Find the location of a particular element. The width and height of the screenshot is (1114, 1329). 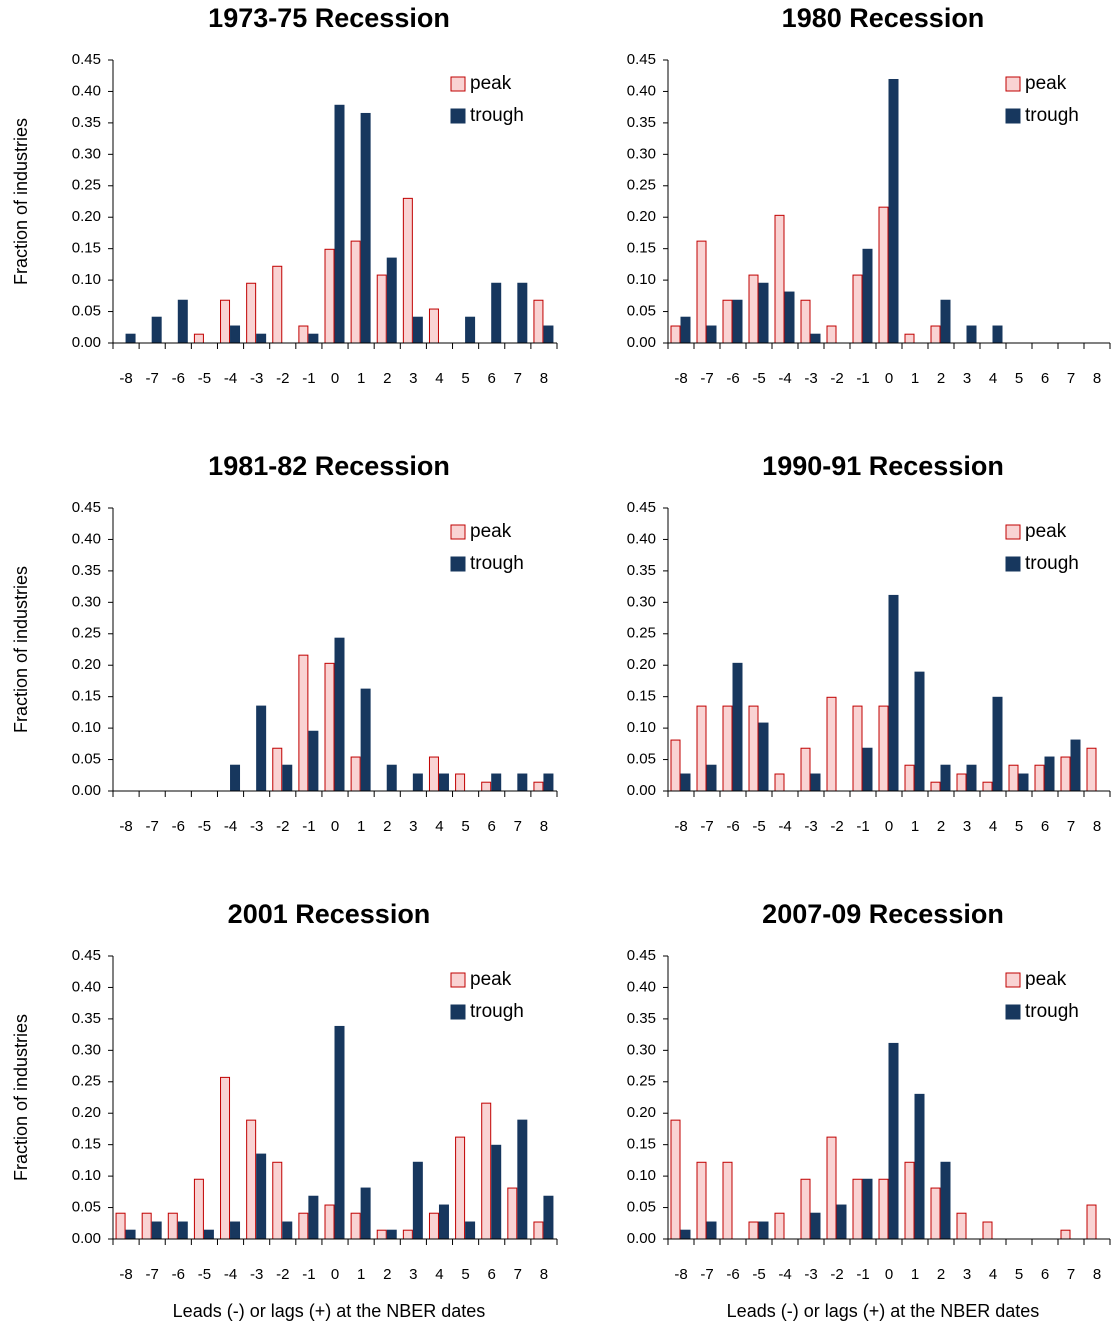

x-tick-label: 1 is located at coordinates (915, 826).